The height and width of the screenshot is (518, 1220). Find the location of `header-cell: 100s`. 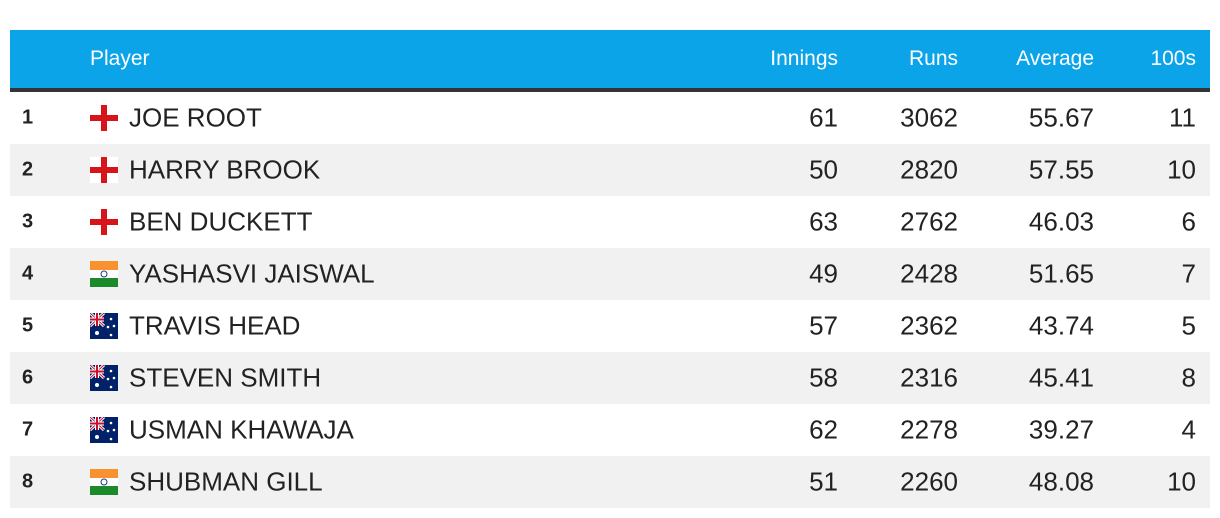

header-cell: 100s is located at coordinates (1173, 58).